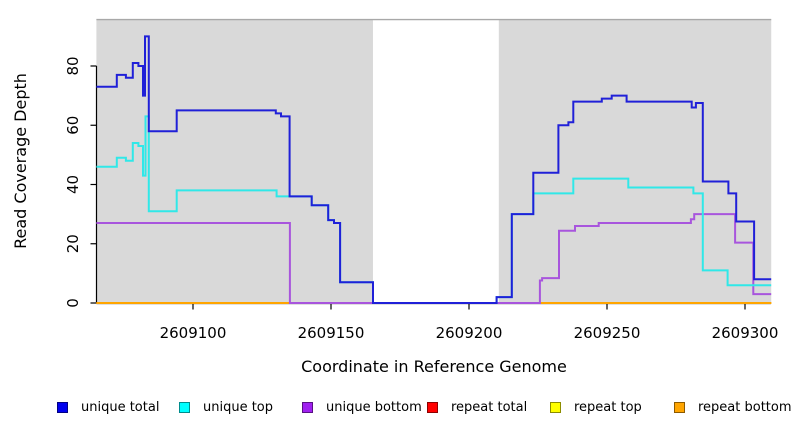 The image size is (792, 432). What do you see at coordinates (374, 407) in the screenshot?
I see `legend-label: unique bottom` at bounding box center [374, 407].